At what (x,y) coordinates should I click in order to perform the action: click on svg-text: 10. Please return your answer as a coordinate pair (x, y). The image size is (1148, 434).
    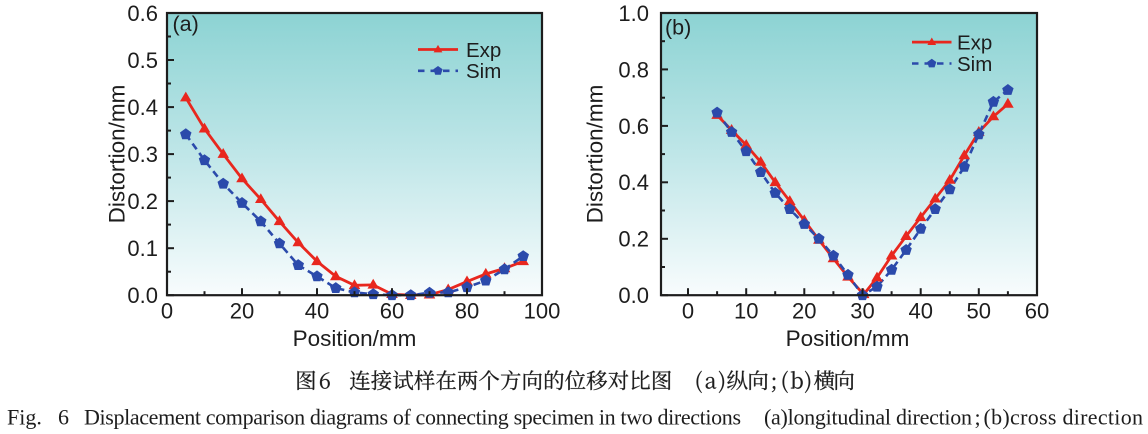
    Looking at the image, I should click on (746, 311).